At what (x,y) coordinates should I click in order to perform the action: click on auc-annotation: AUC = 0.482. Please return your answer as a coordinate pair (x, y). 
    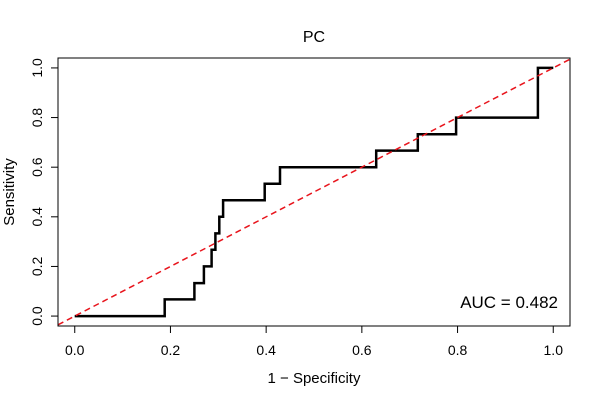
    Looking at the image, I should click on (509, 302).